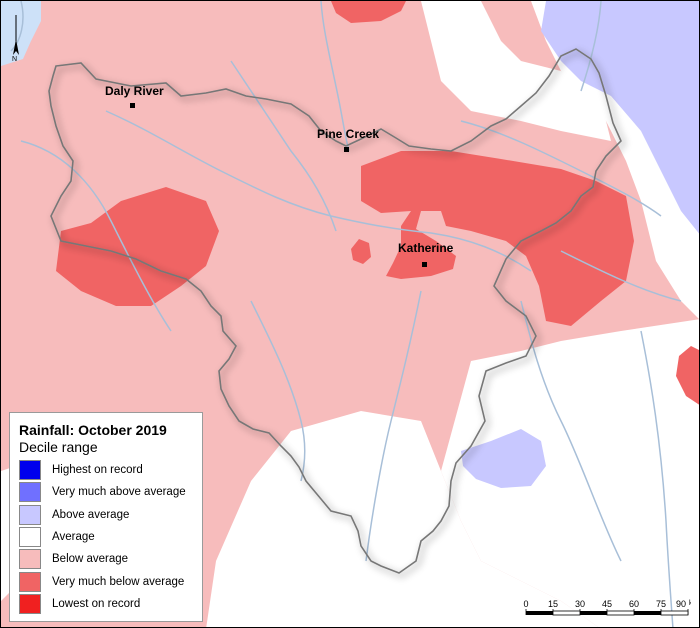  What do you see at coordinates (497, 238) in the screenshot?
I see `region-very-much-below-average-central` at bounding box center [497, 238].